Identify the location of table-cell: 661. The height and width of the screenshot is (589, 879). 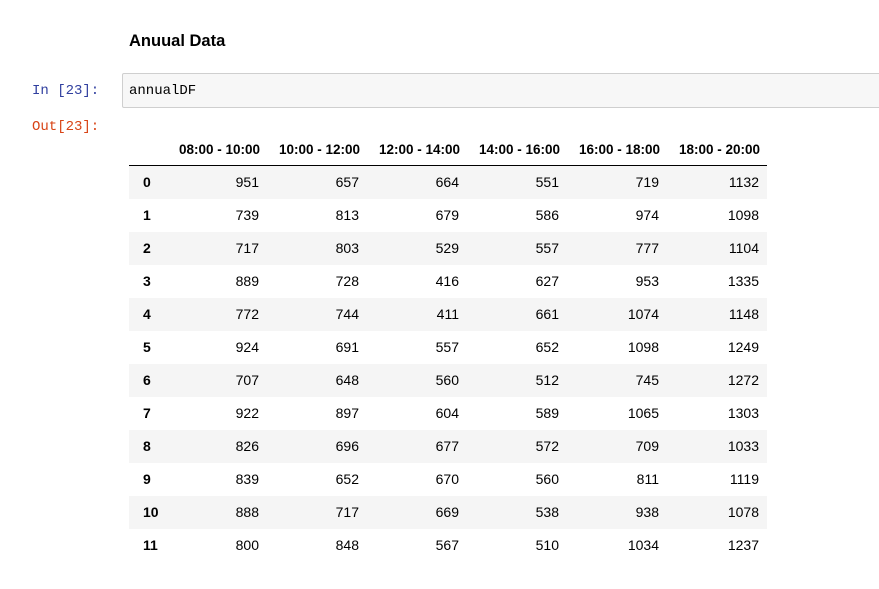
(547, 314).